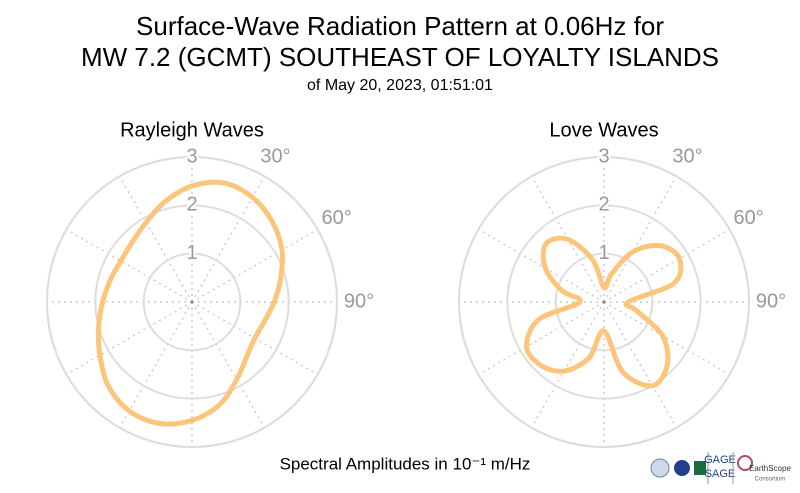 The width and height of the screenshot is (800, 493). What do you see at coordinates (603, 130) in the screenshot?
I see `chart-title: Love Waves` at bounding box center [603, 130].